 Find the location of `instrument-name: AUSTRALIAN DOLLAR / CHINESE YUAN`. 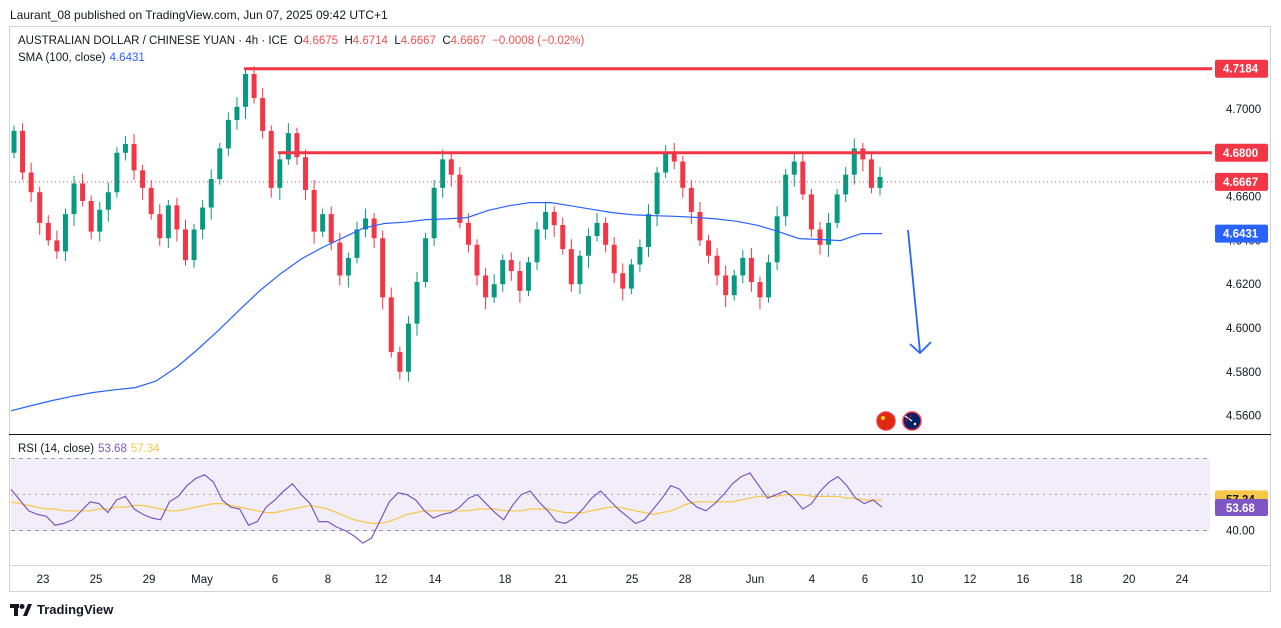

instrument-name: AUSTRALIAN DOLLAR / CHINESE YUAN is located at coordinates (127, 41).